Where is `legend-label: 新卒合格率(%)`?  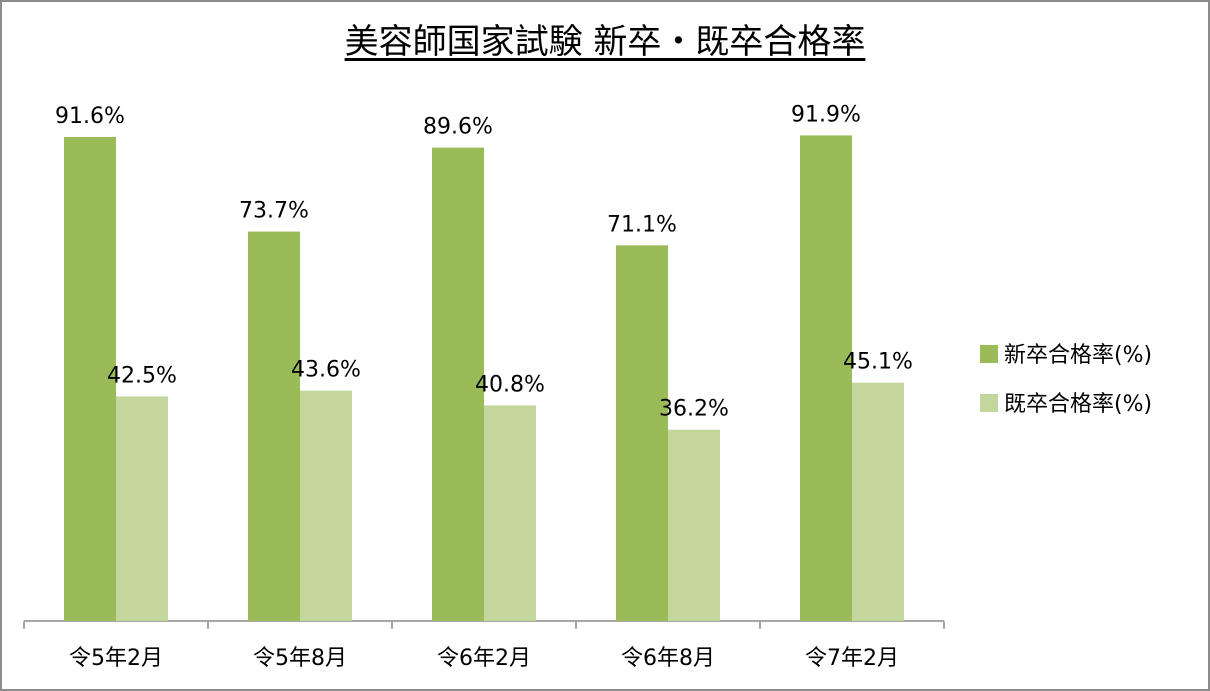 legend-label: 新卒合格率(%) is located at coordinates (1078, 355).